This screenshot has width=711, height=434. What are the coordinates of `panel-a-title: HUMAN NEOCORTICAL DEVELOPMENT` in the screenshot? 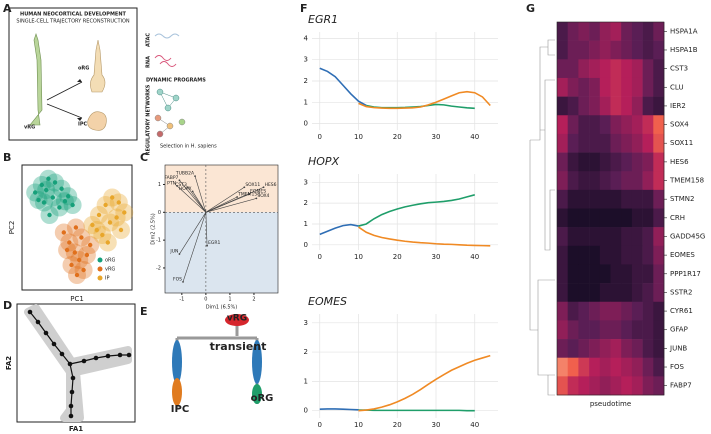 It's located at (73, 15).